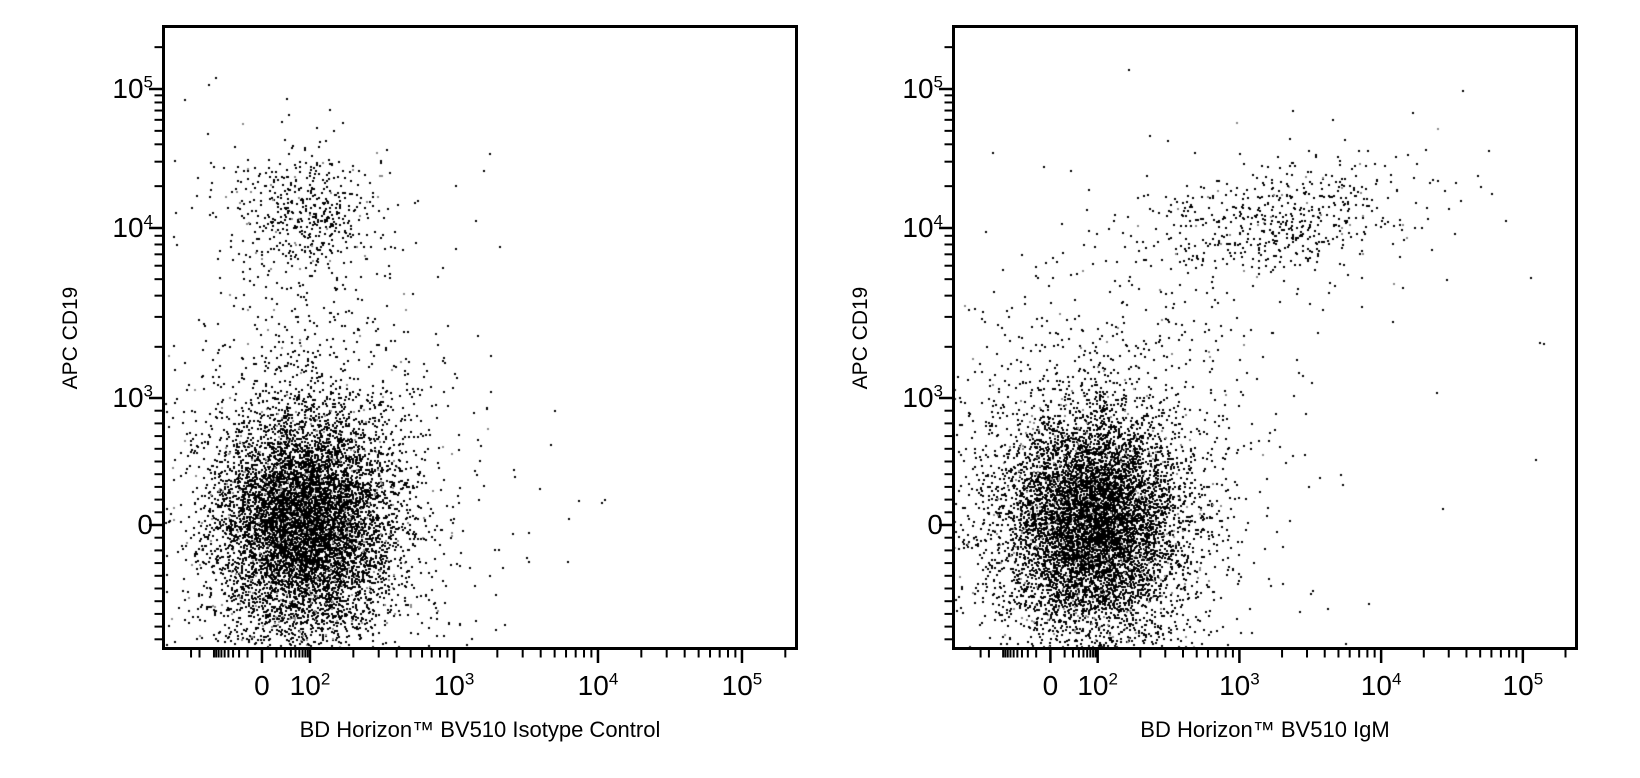 The image size is (1640, 778). What do you see at coordinates (1265, 729) in the screenshot?
I see `x-axis-title-right: BD Horizon™ BV510 IgM` at bounding box center [1265, 729].